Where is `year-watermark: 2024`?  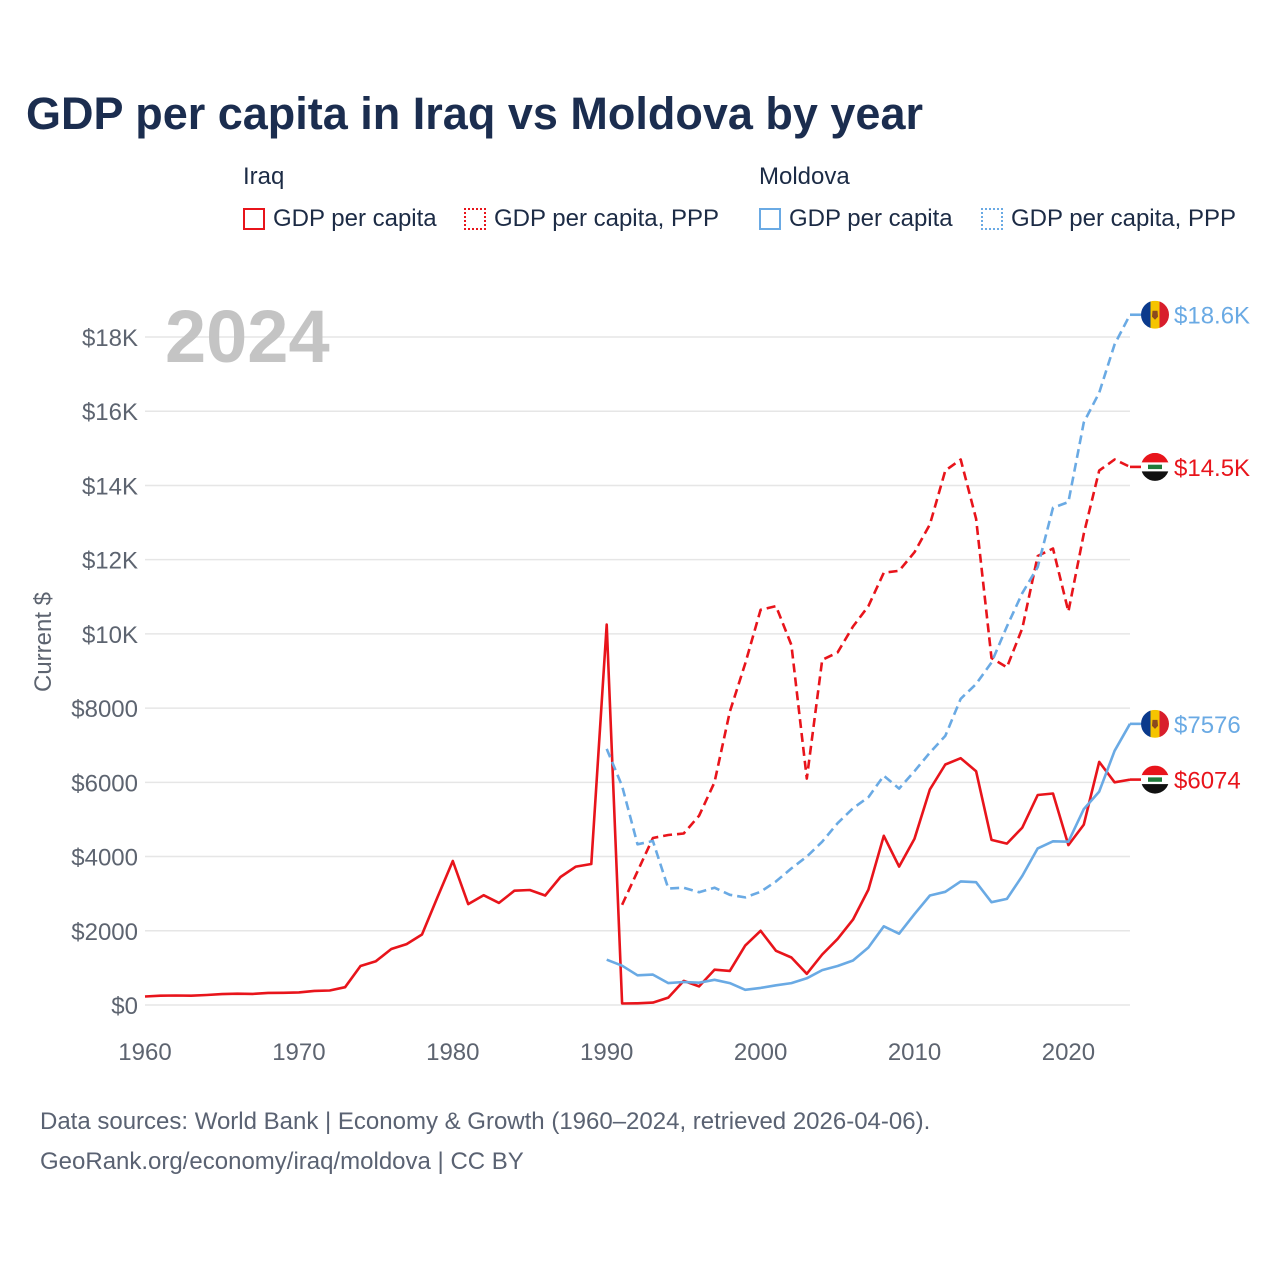
year-watermark: 2024 is located at coordinates (247, 336).